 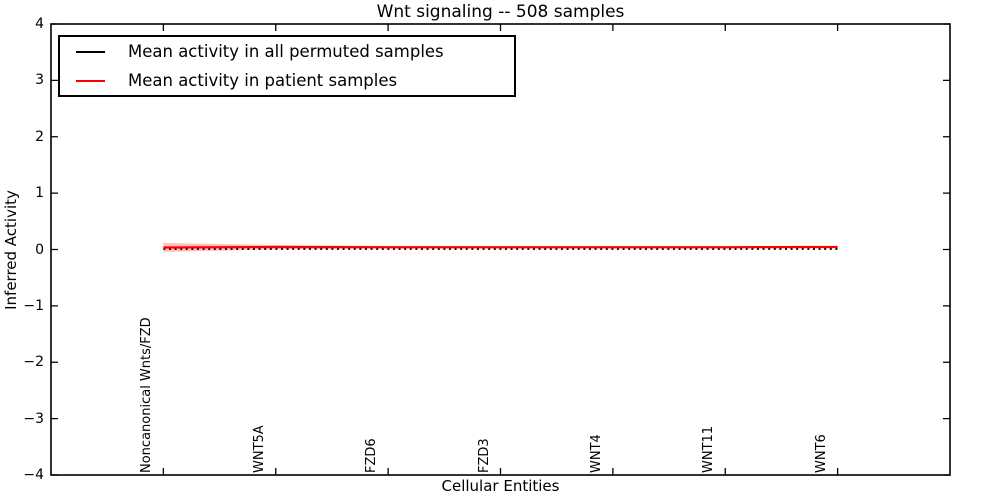 I want to click on y-tick-label: −4, so click(x=33, y=475).